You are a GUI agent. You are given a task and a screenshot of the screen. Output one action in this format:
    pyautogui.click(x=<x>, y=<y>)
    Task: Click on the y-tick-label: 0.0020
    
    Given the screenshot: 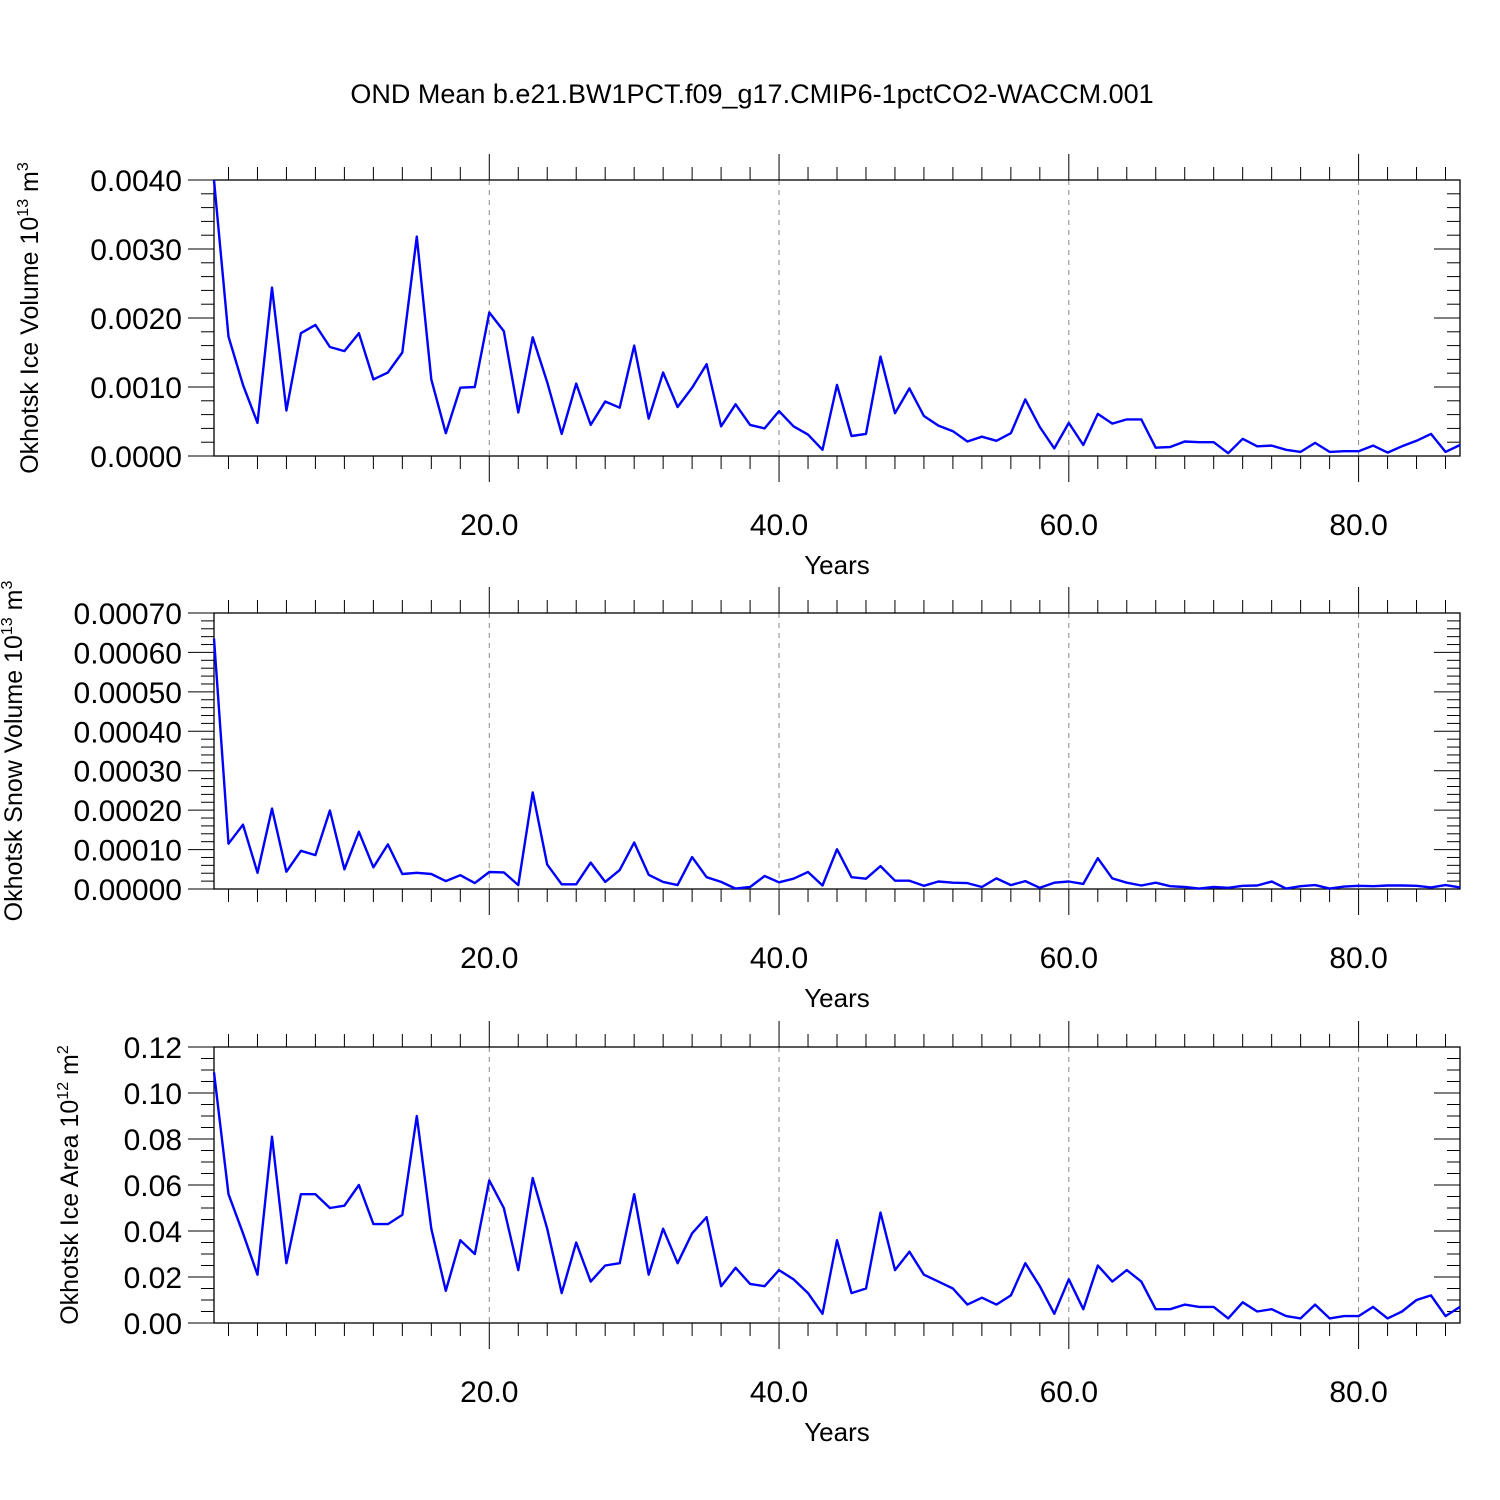 What is the action you would take?
    pyautogui.click(x=136, y=319)
    